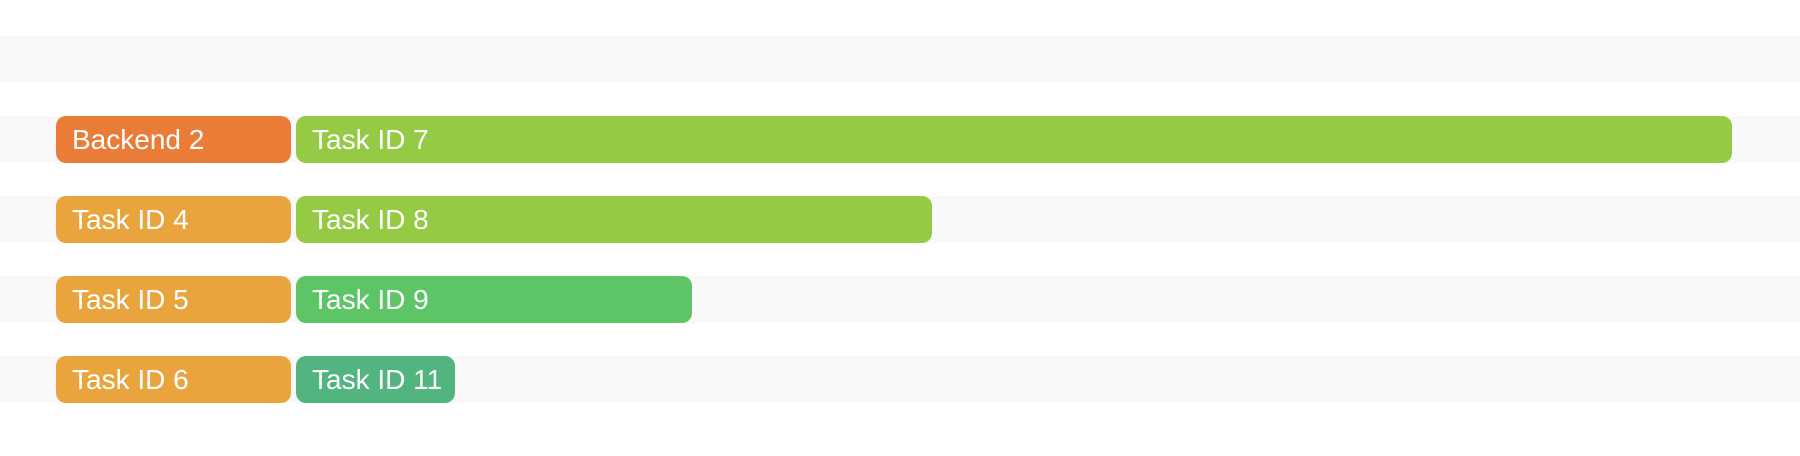  Describe the element at coordinates (130, 299) in the screenshot. I see `task-bar-label: Task ID 5` at that location.